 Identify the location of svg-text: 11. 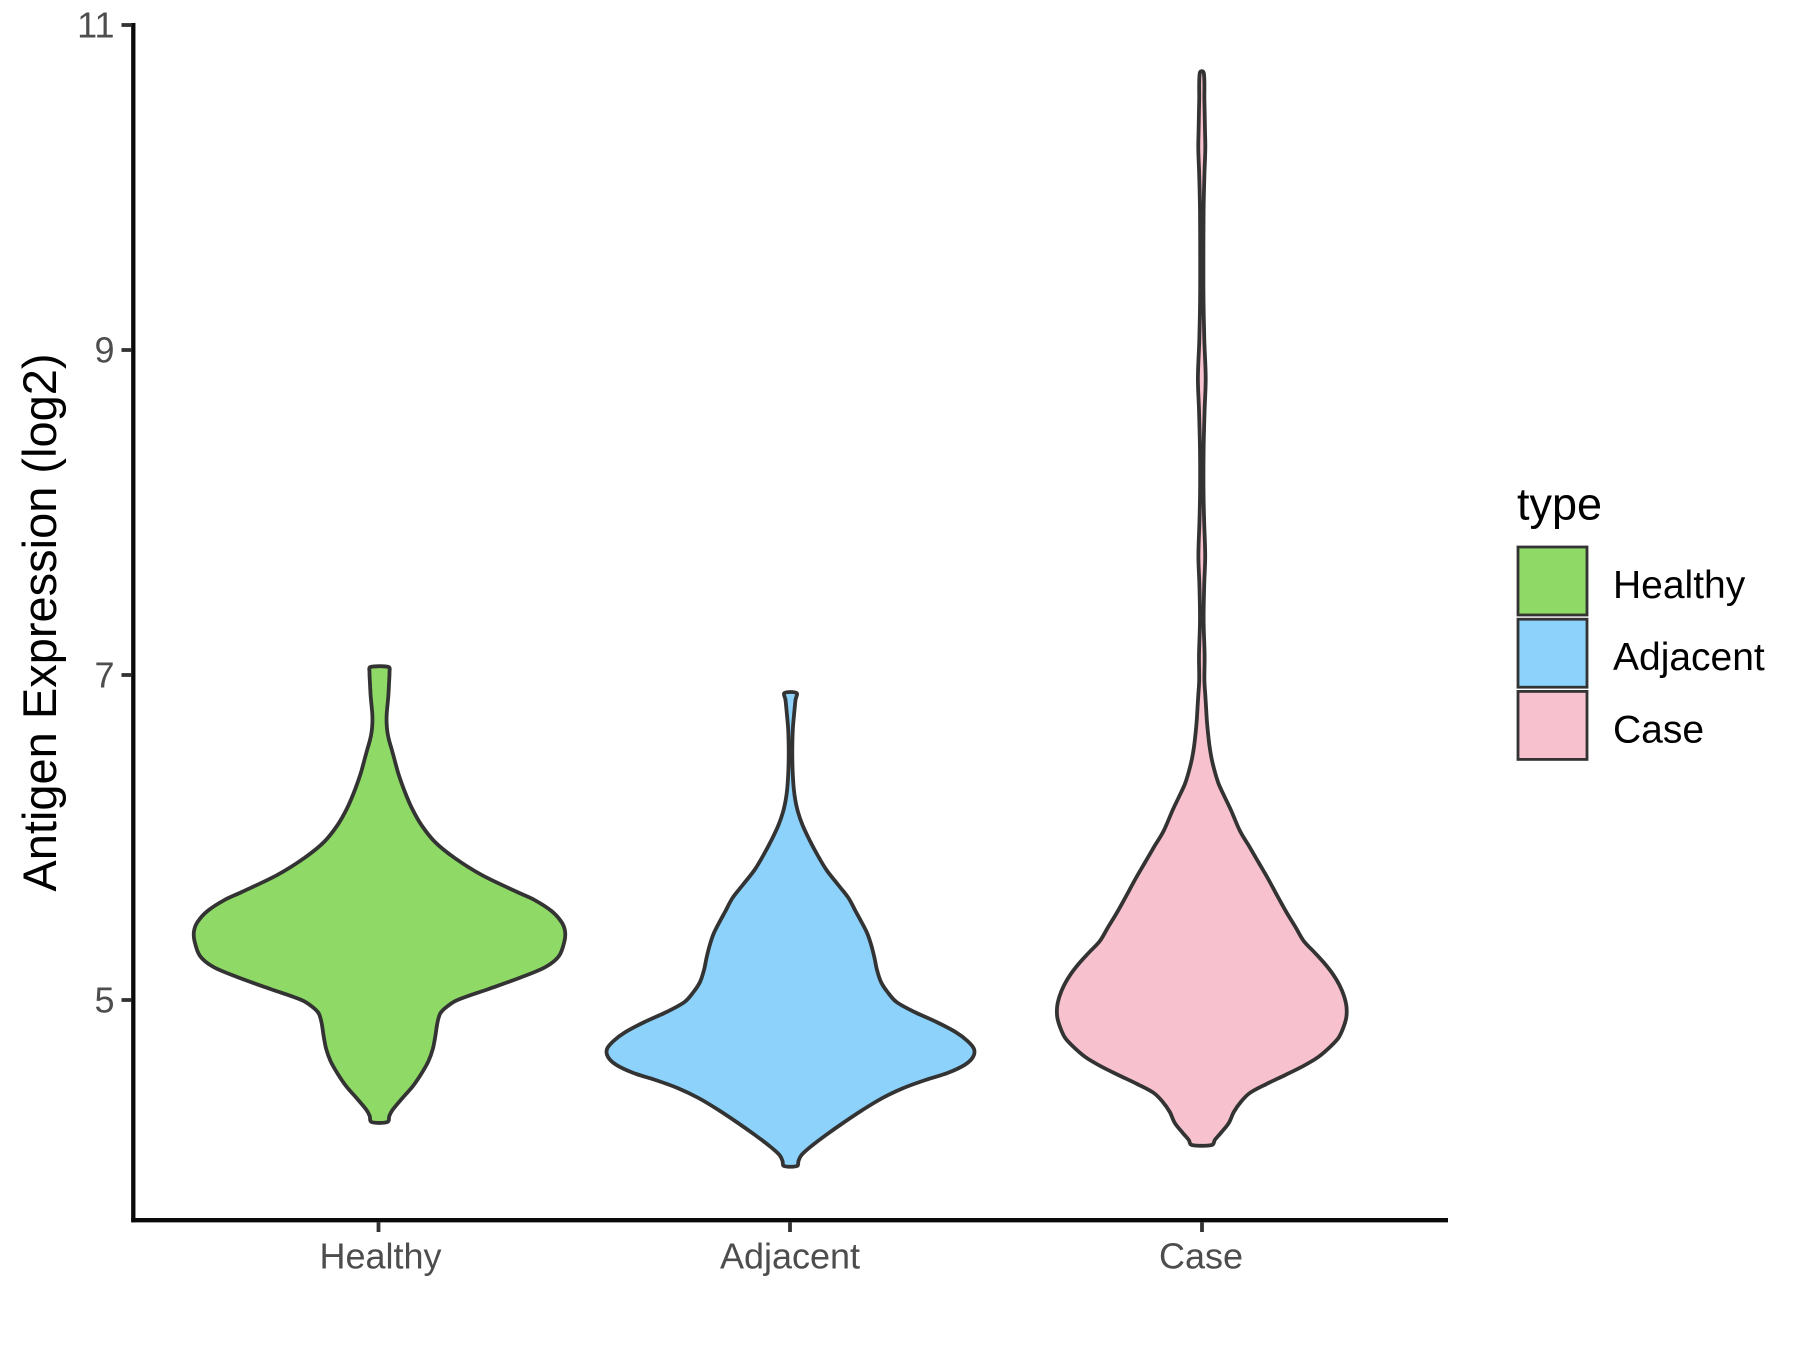
(95, 25).